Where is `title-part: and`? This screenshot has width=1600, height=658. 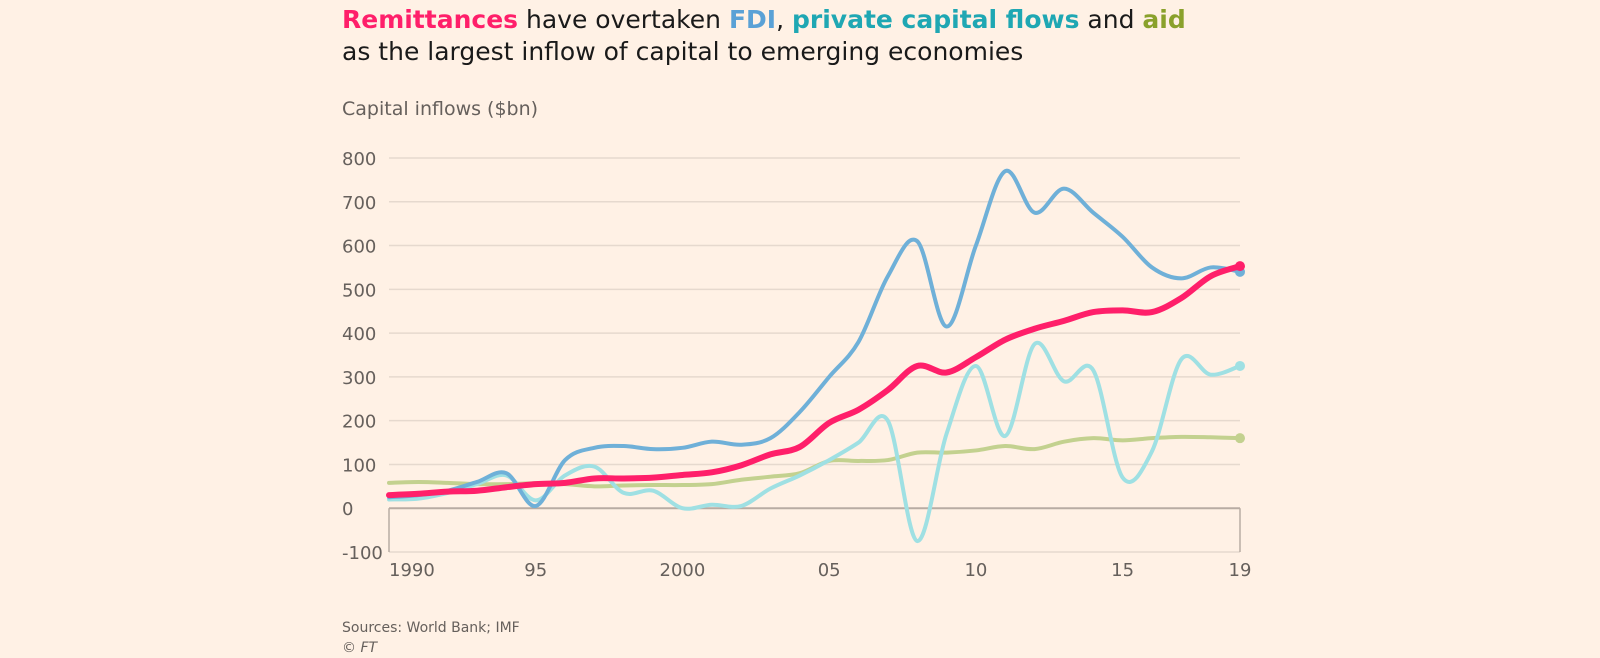 title-part: and is located at coordinates (1111, 19).